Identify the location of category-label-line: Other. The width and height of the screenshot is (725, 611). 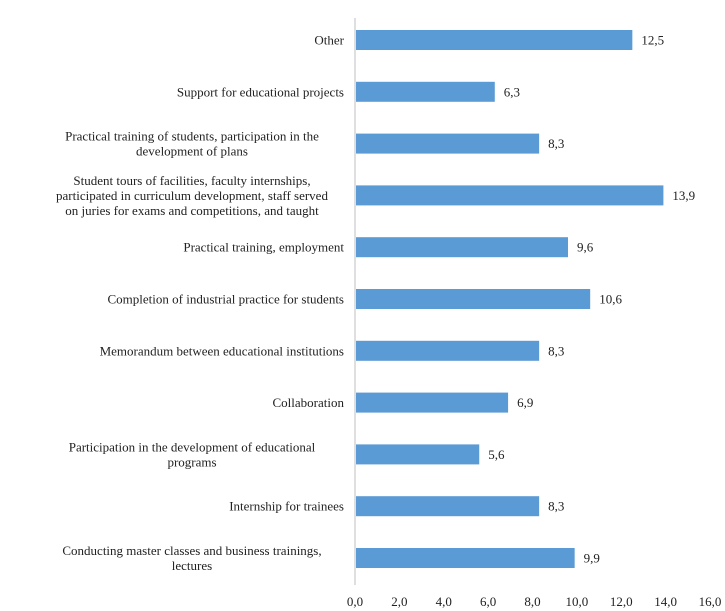
(329, 40).